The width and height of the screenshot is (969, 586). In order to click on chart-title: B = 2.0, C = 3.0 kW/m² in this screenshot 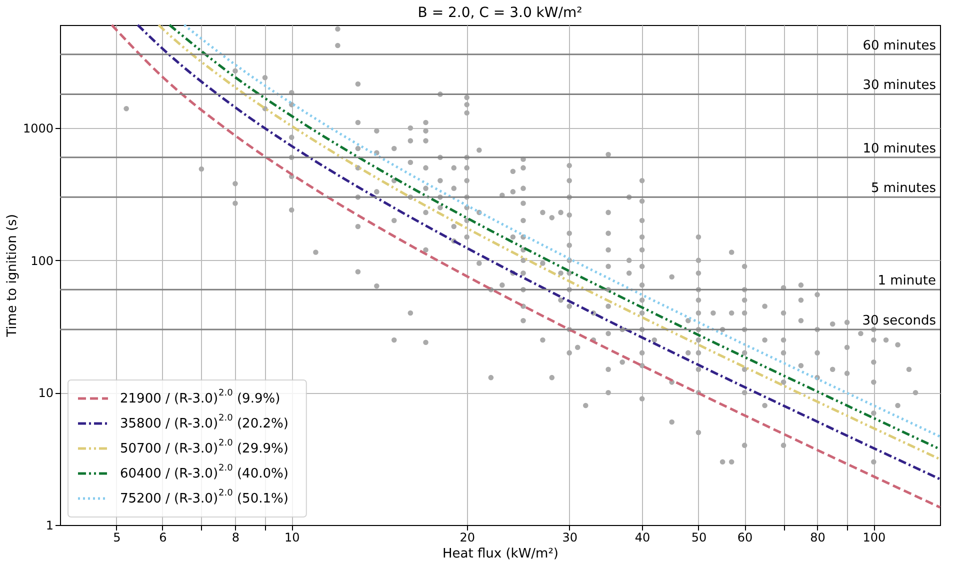, I will do `click(500, 12)`.